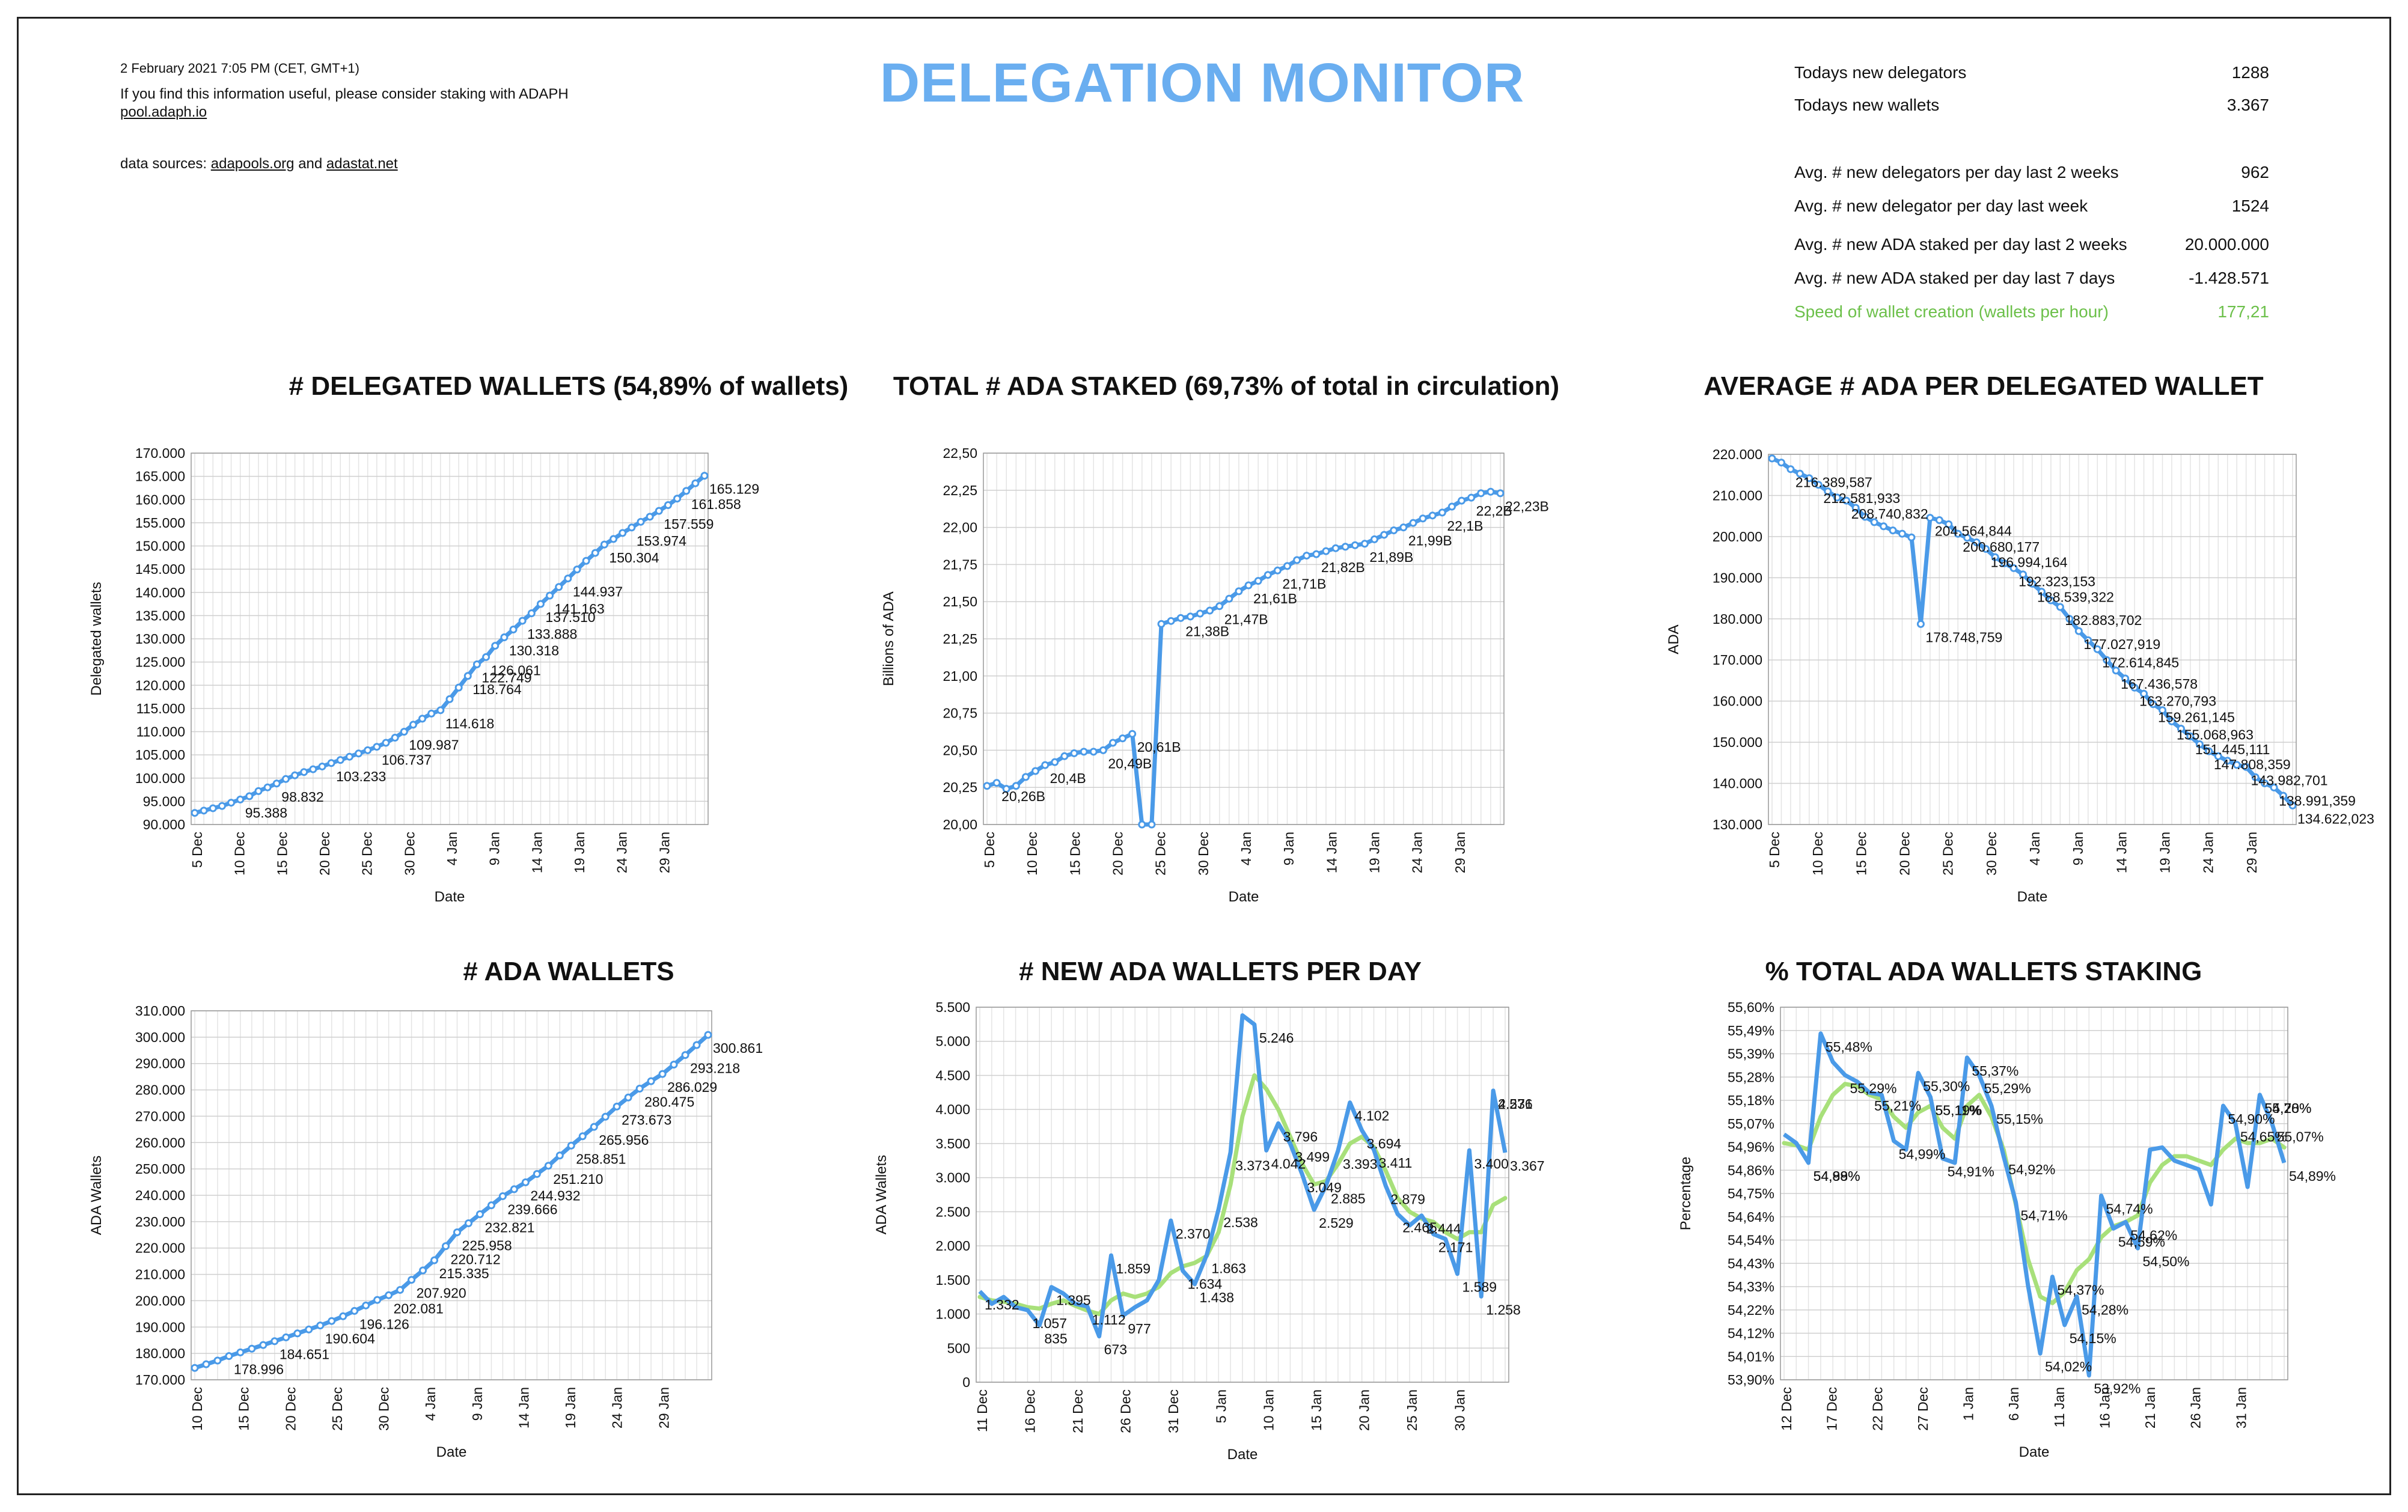 The image size is (2408, 1512). Describe the element at coordinates (1751, 1054) in the screenshot. I see `y-tick-label: 55,39%` at that location.